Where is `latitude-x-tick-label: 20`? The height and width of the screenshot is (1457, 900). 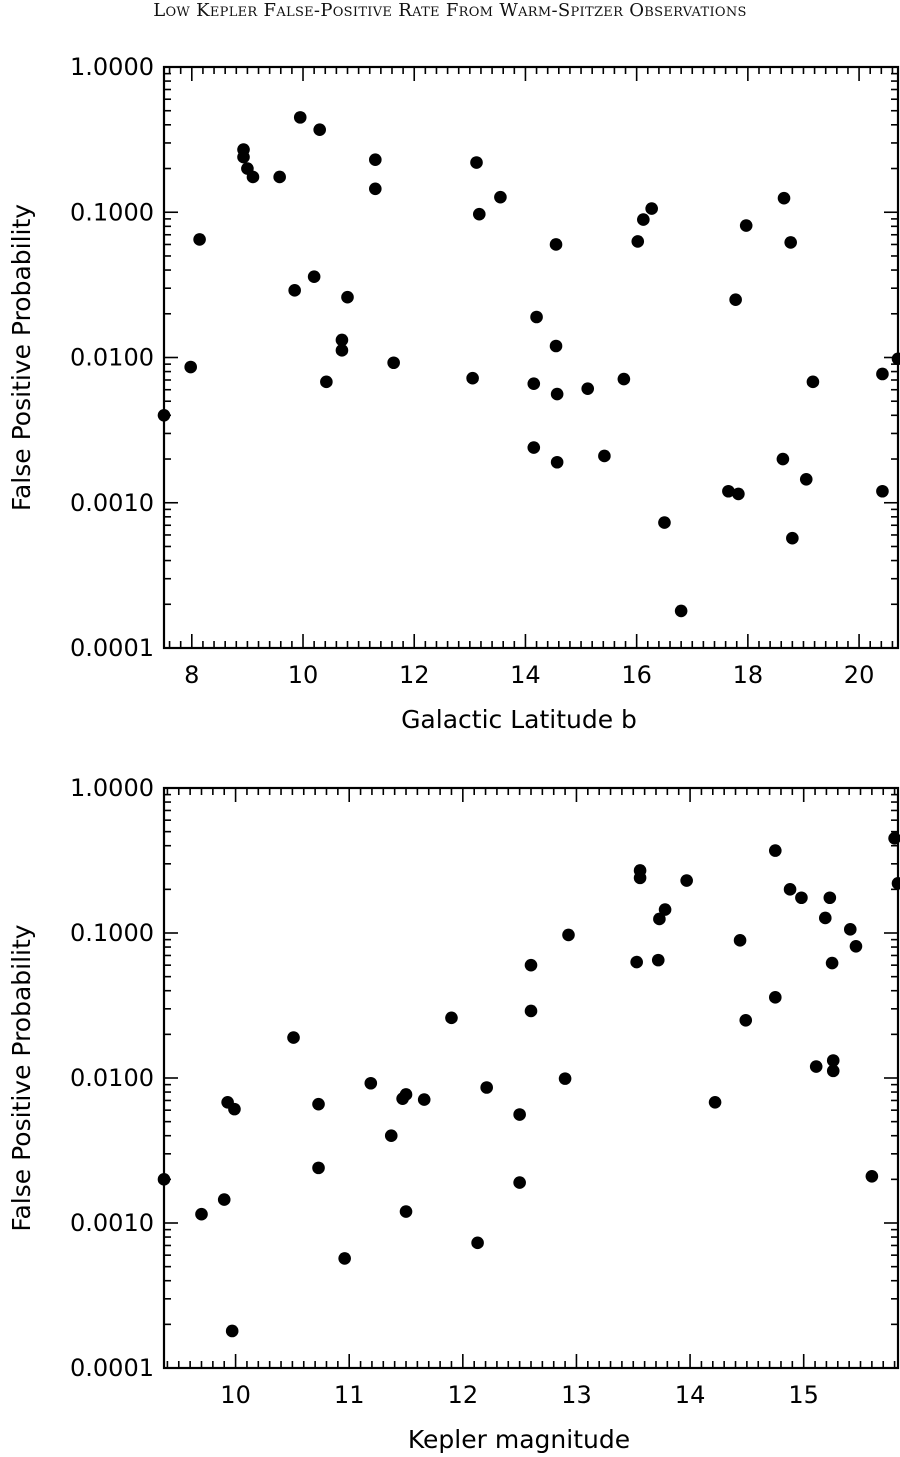 latitude-x-tick-label: 20 is located at coordinates (859, 675).